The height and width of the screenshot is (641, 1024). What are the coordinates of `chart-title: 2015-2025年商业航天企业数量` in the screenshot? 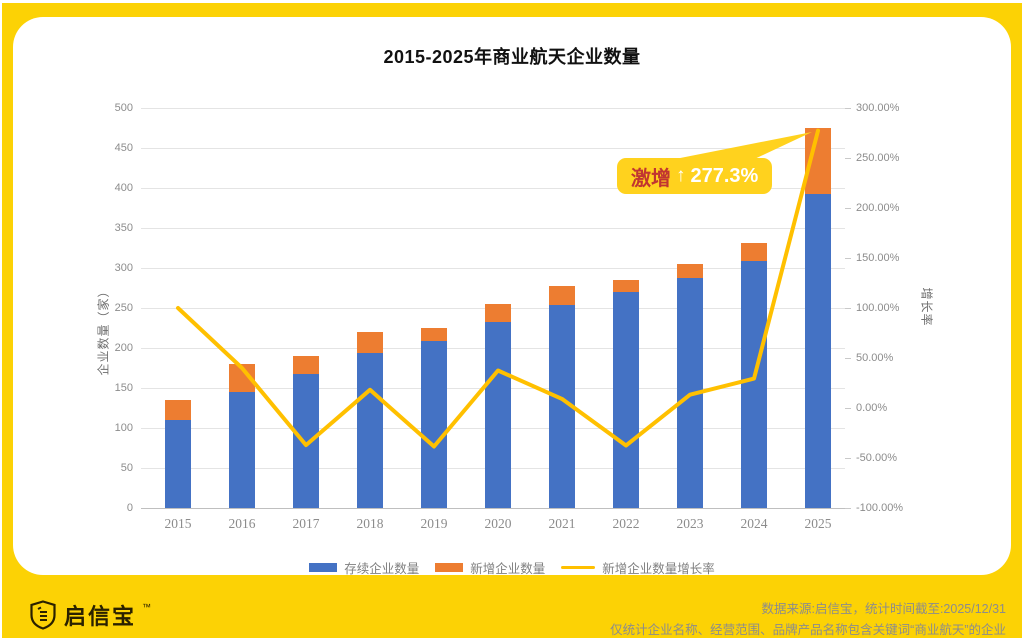 It's located at (512, 57).